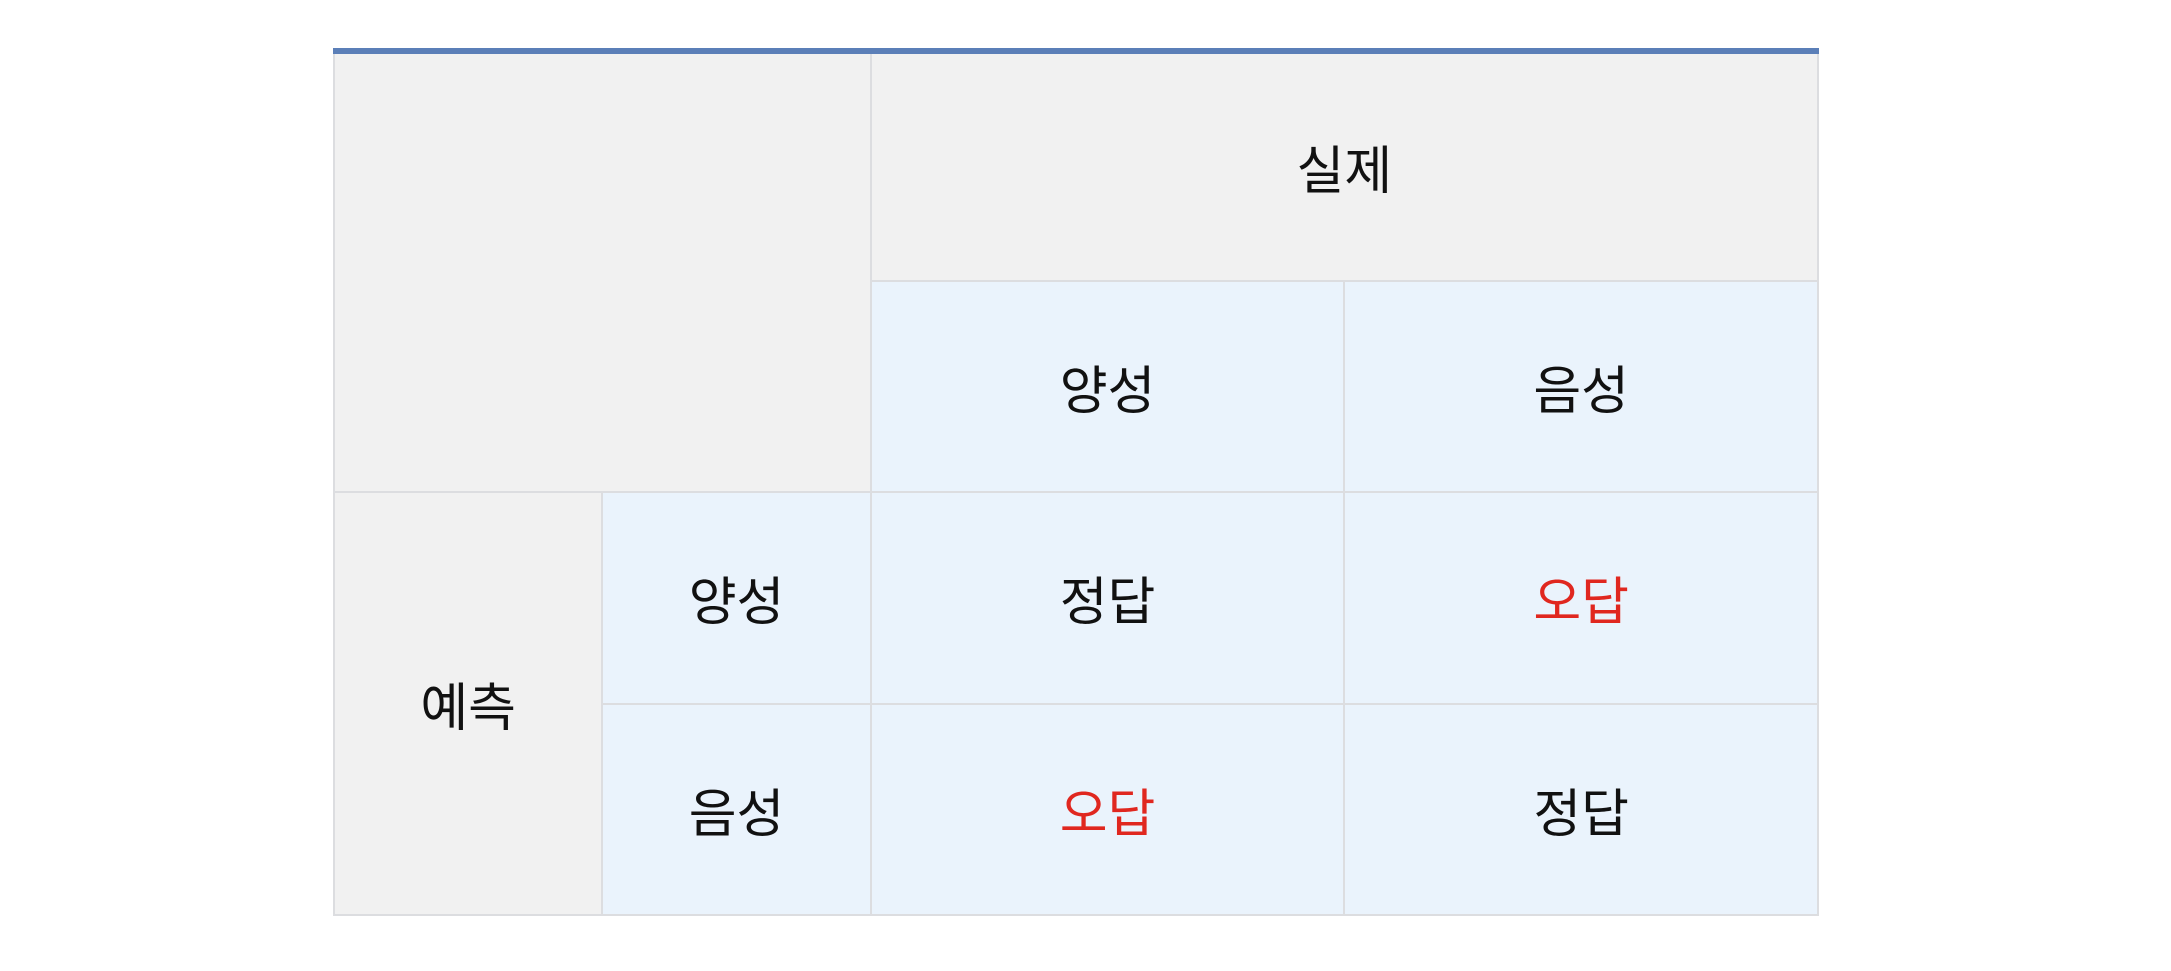 This screenshot has height=971, width=2171. Describe the element at coordinates (736, 603) in the screenshot. I see `predicted-positive-label: 양성` at that location.